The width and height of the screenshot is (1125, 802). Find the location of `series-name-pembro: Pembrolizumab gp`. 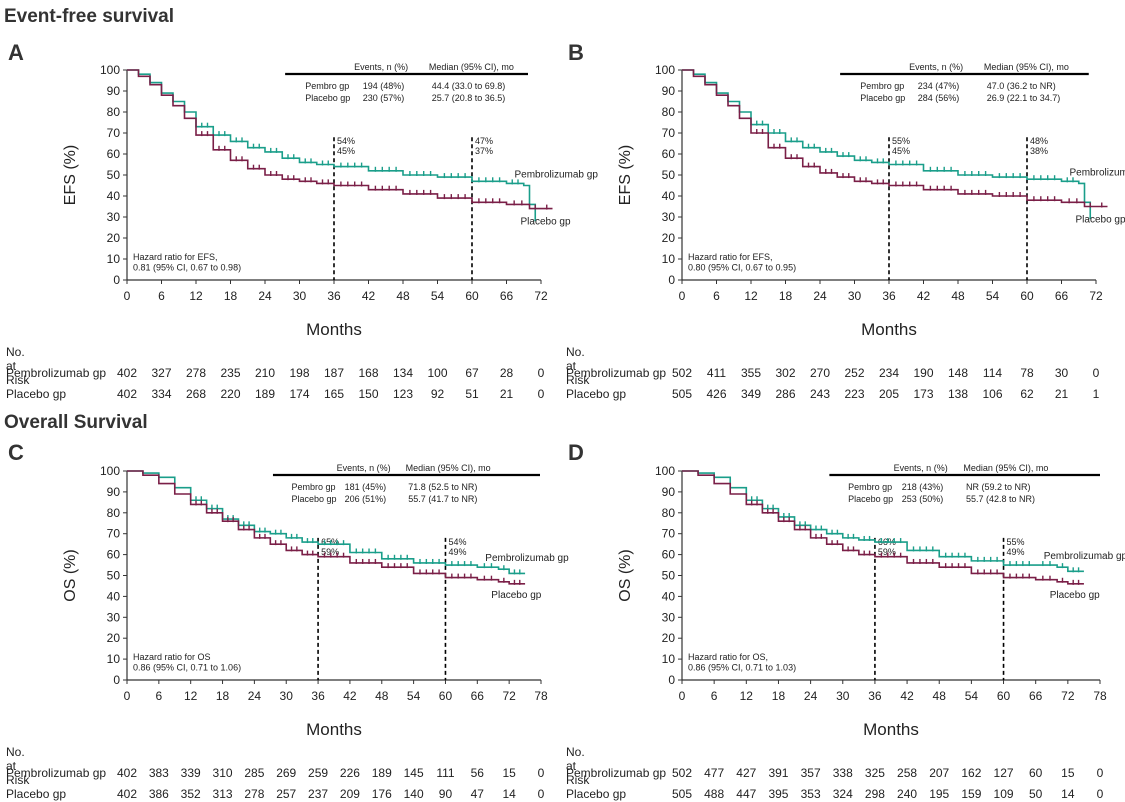

series-name-pembro: Pembrolizumab gp is located at coordinates (557, 175).